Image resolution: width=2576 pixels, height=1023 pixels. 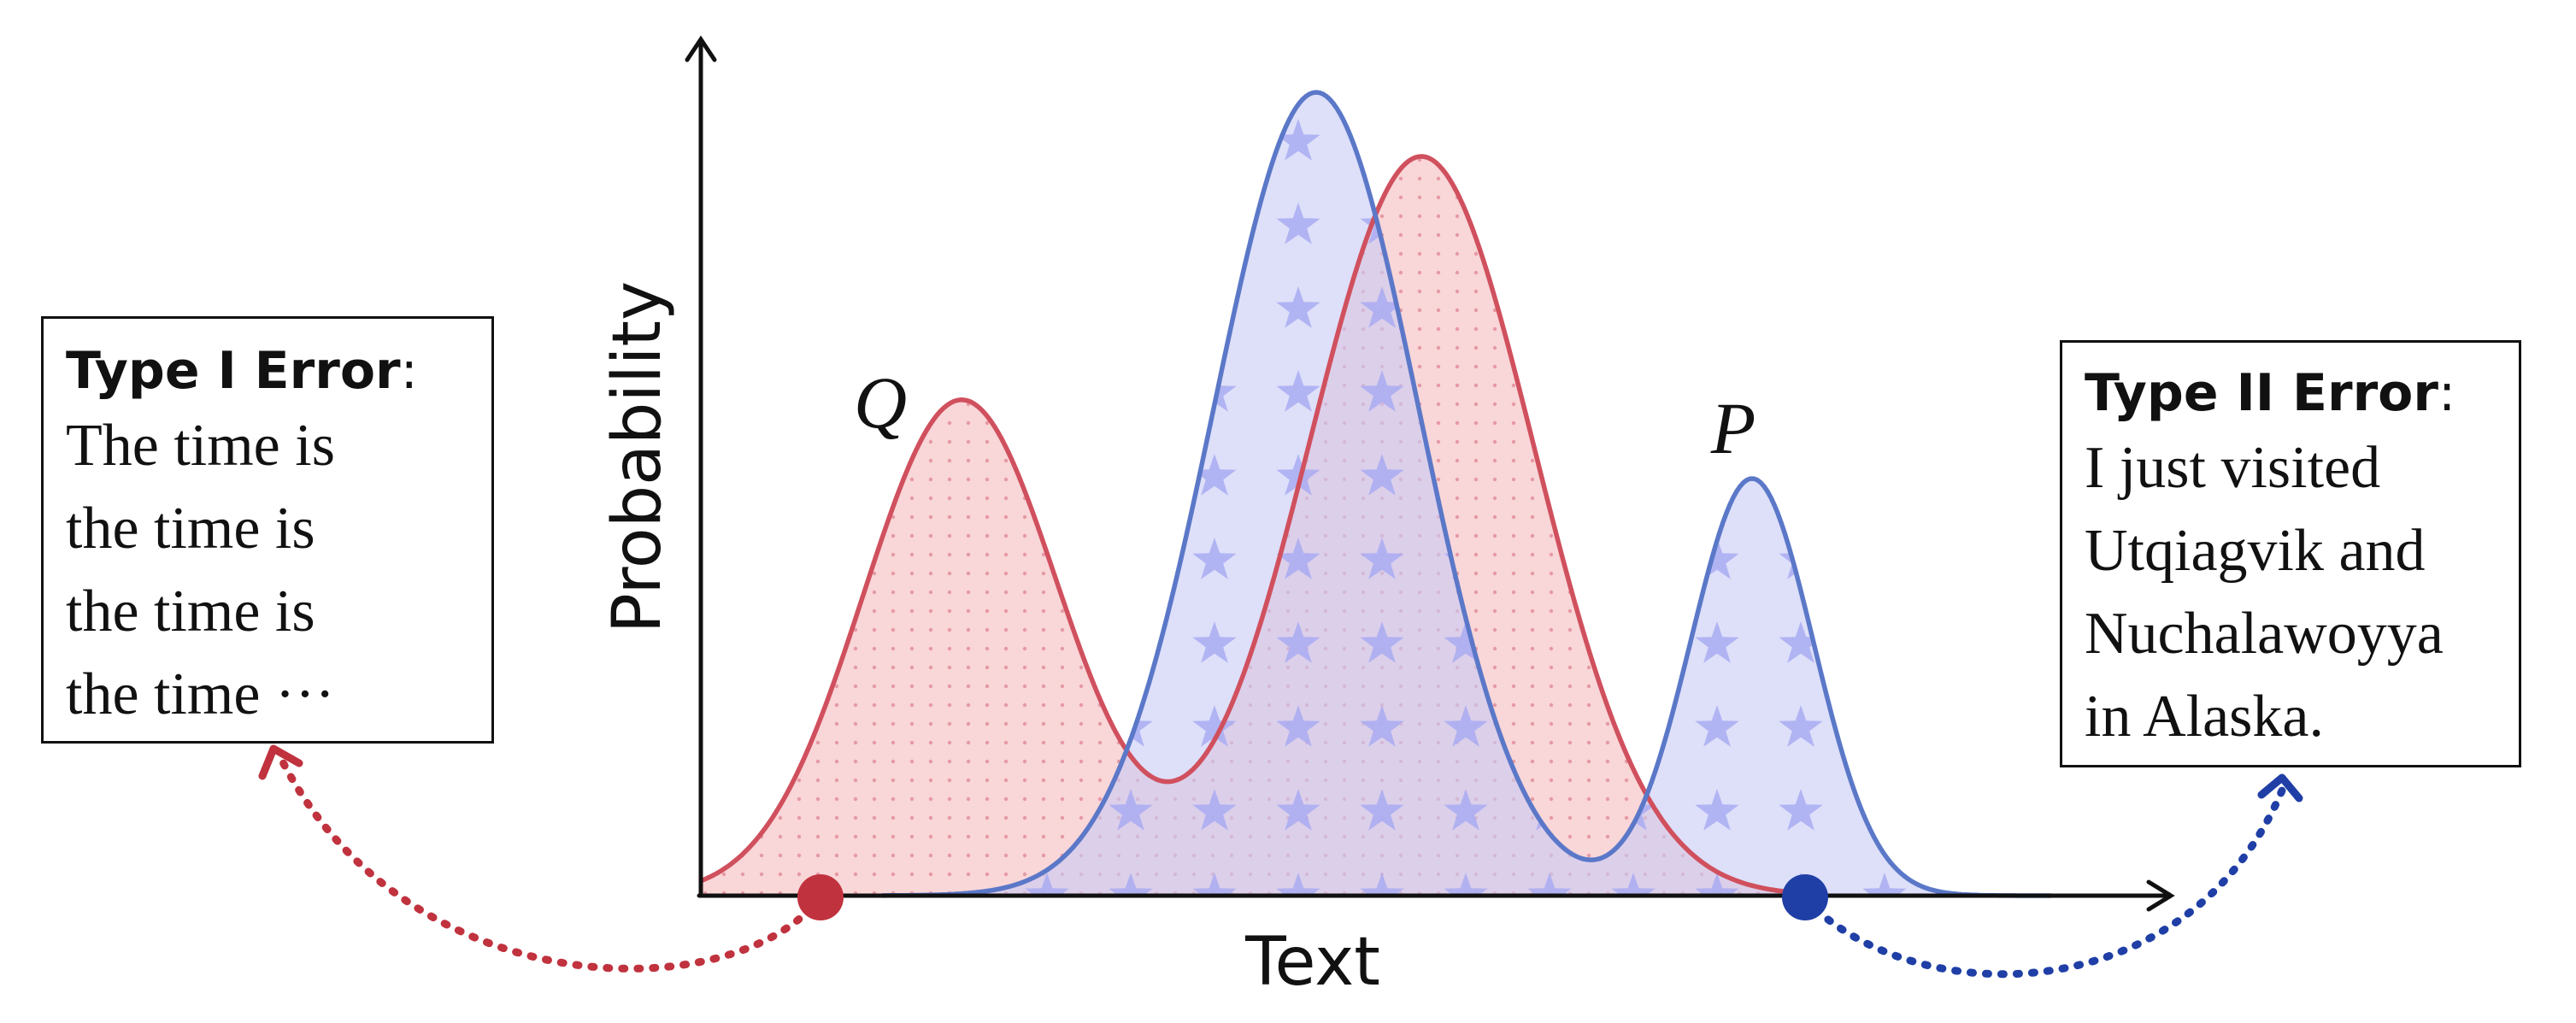 What do you see at coordinates (2043, 883) in the screenshot?
I see `type2-arrow` at bounding box center [2043, 883].